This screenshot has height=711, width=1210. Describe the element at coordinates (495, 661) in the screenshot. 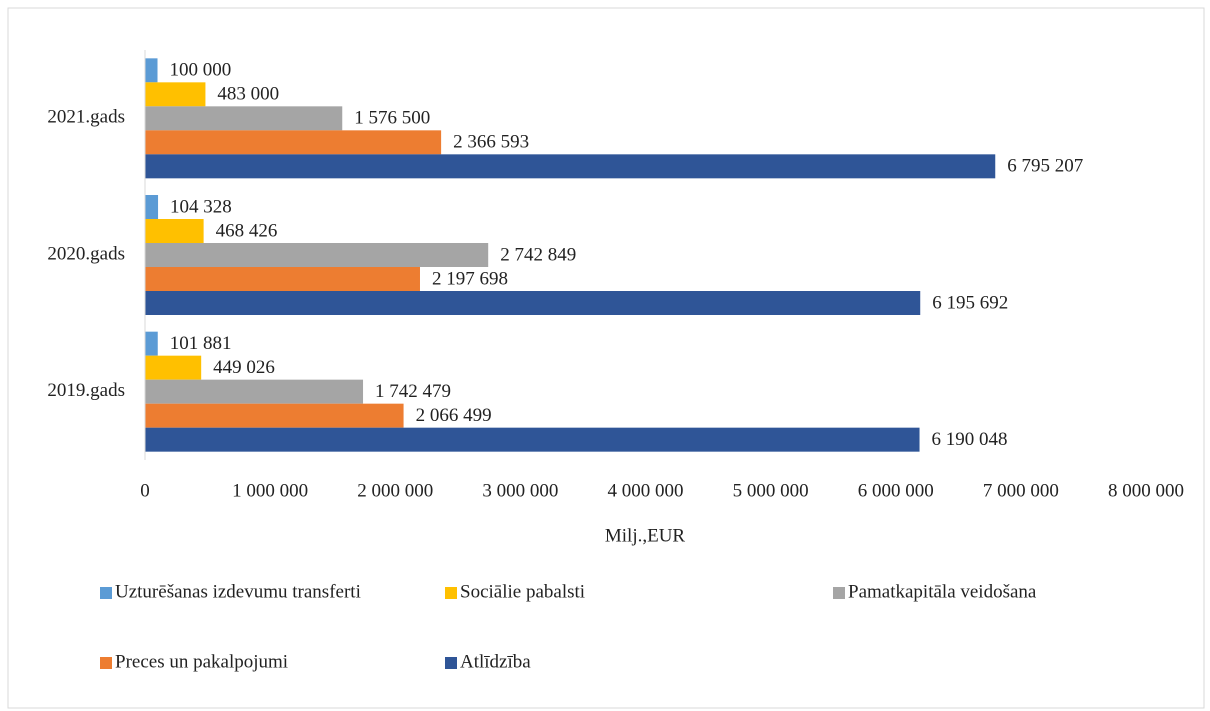

I see `legend-label: Atlīdzība` at that location.